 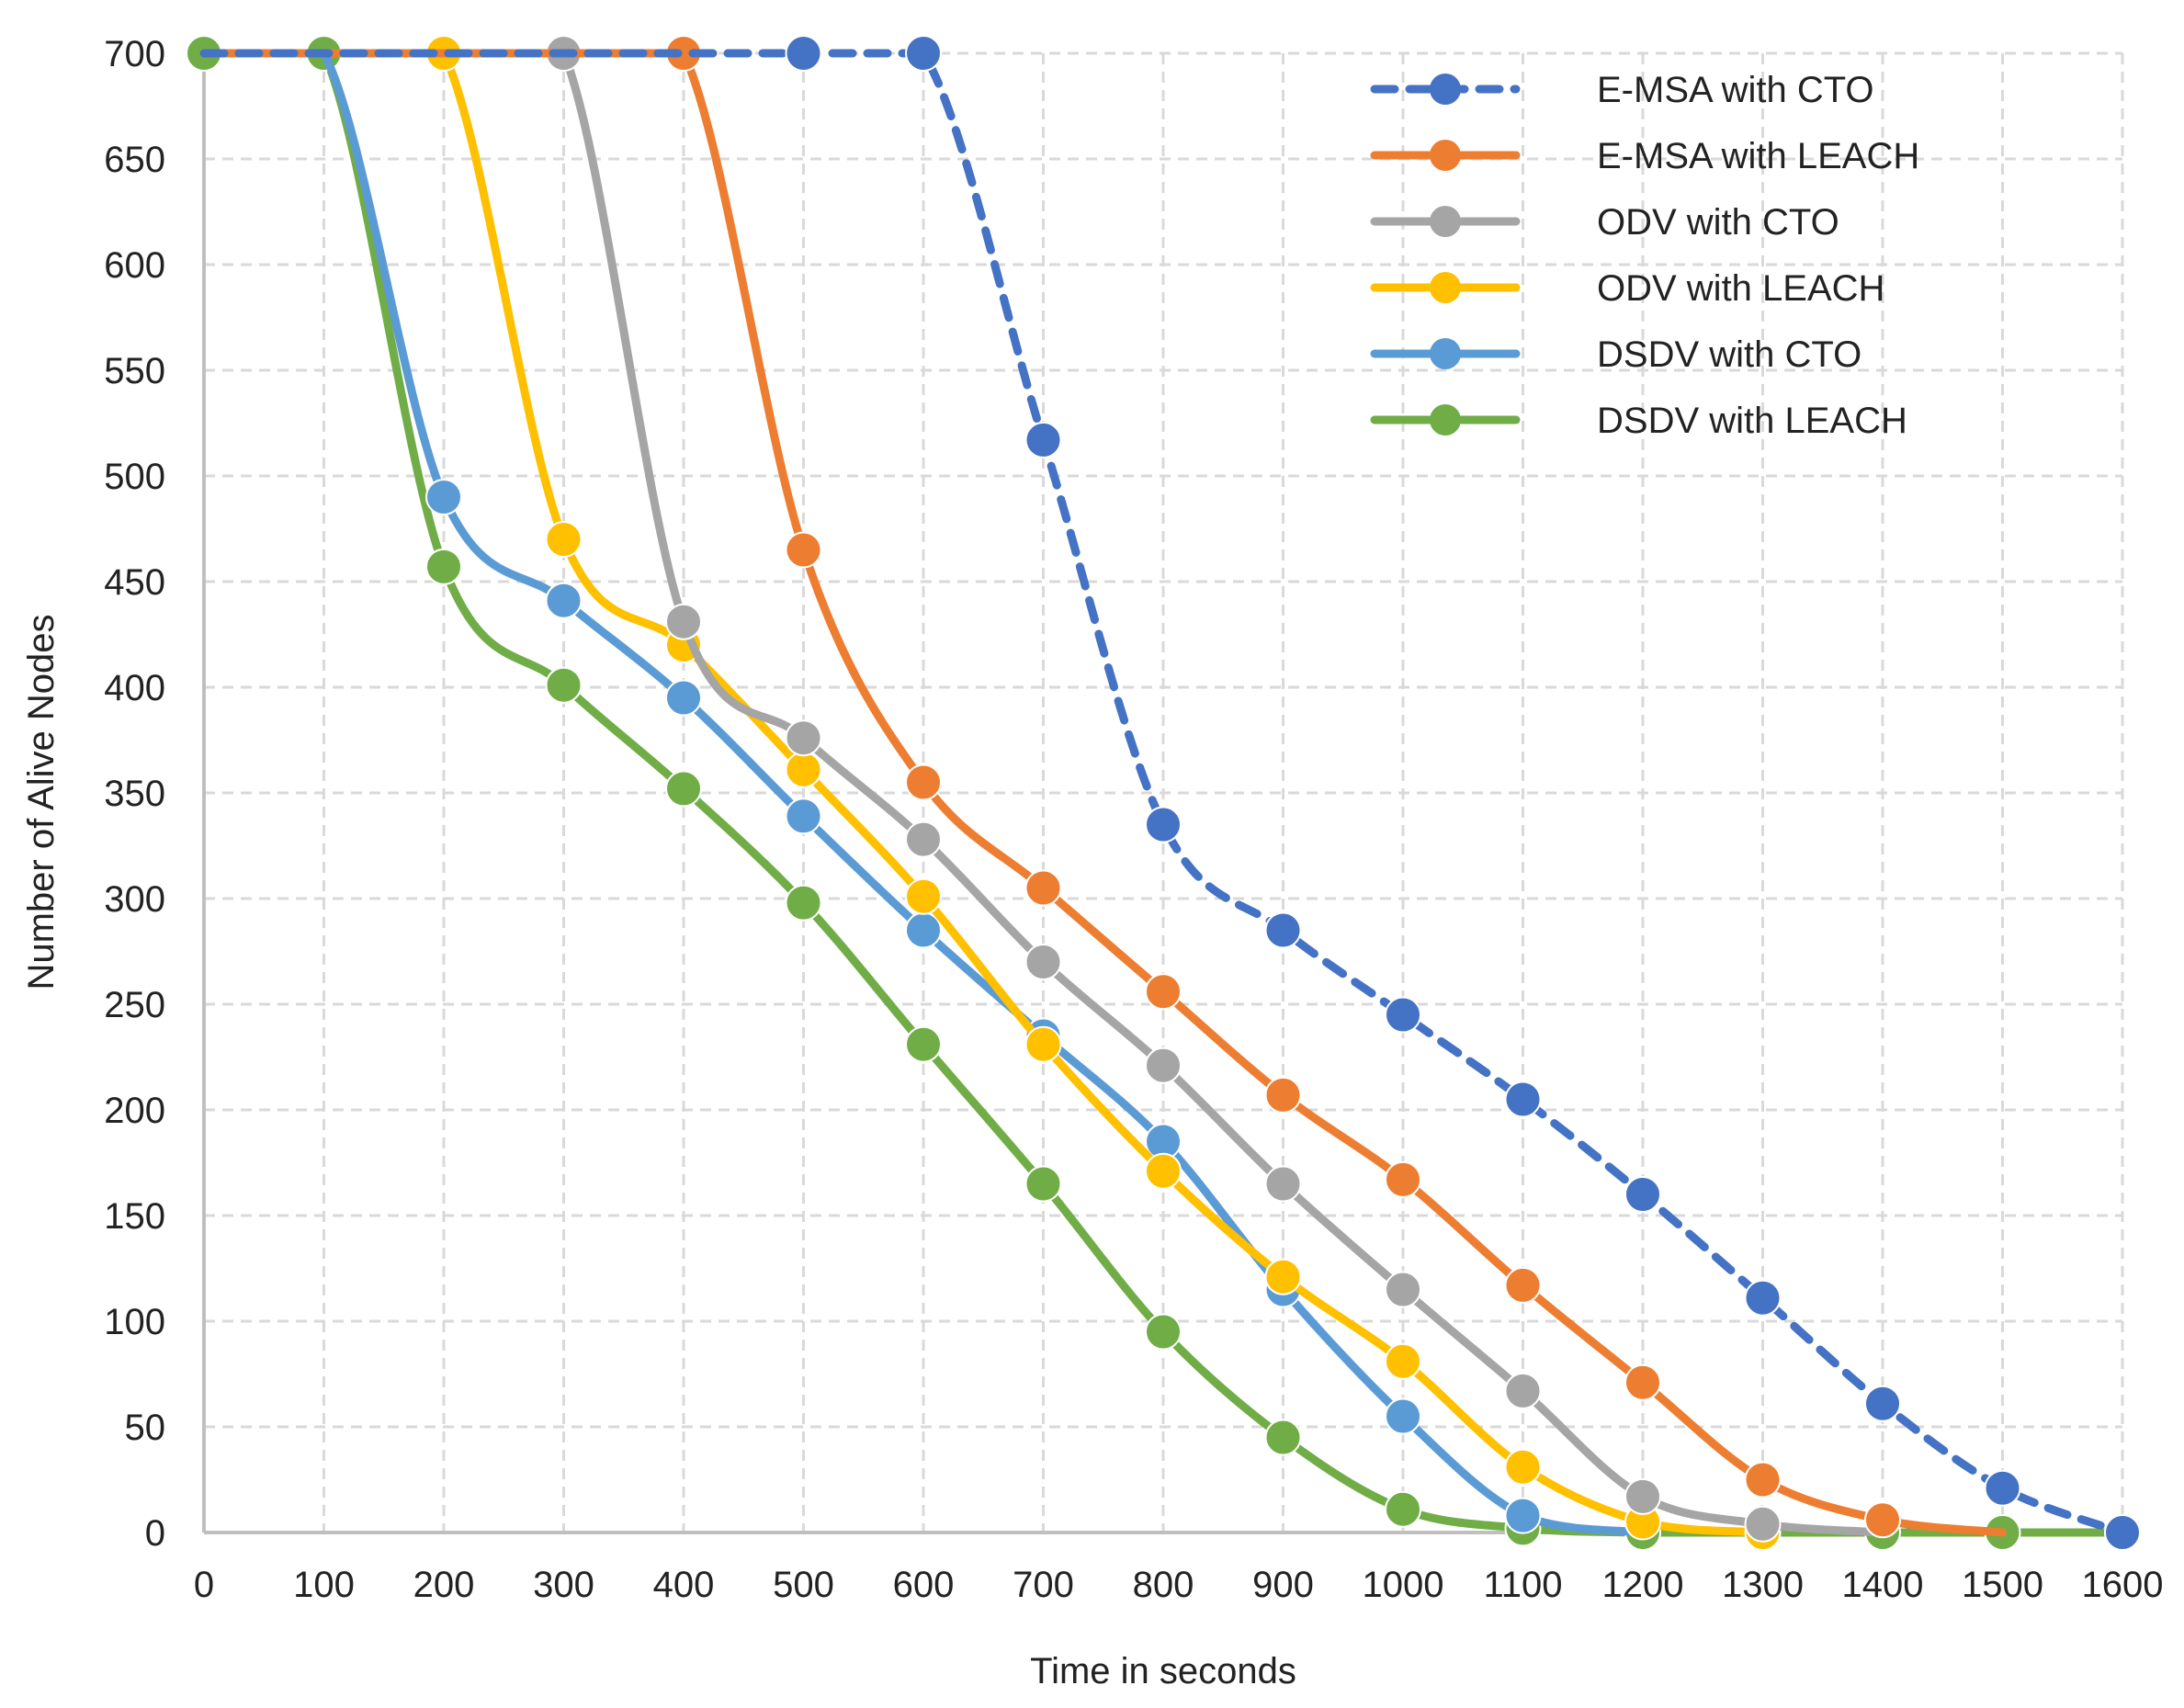 I want to click on x-tick-label: 700, so click(x=1043, y=1585).